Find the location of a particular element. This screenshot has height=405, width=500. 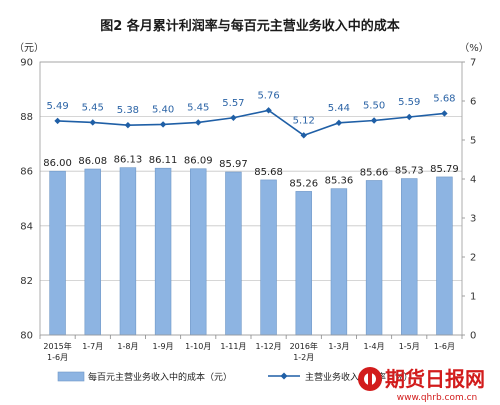

chart-title: 图2 各月累计利润率与每百元主营业务收入中的成本 is located at coordinates (250, 26).